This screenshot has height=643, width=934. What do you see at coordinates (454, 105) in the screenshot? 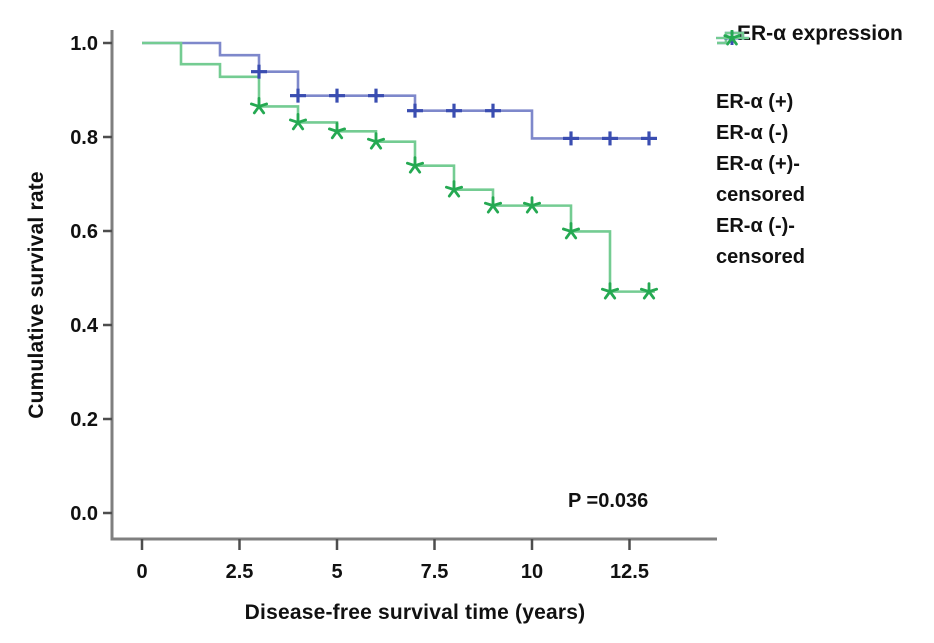
I see `censored-markers-er-alpha-positive` at bounding box center [454, 105].